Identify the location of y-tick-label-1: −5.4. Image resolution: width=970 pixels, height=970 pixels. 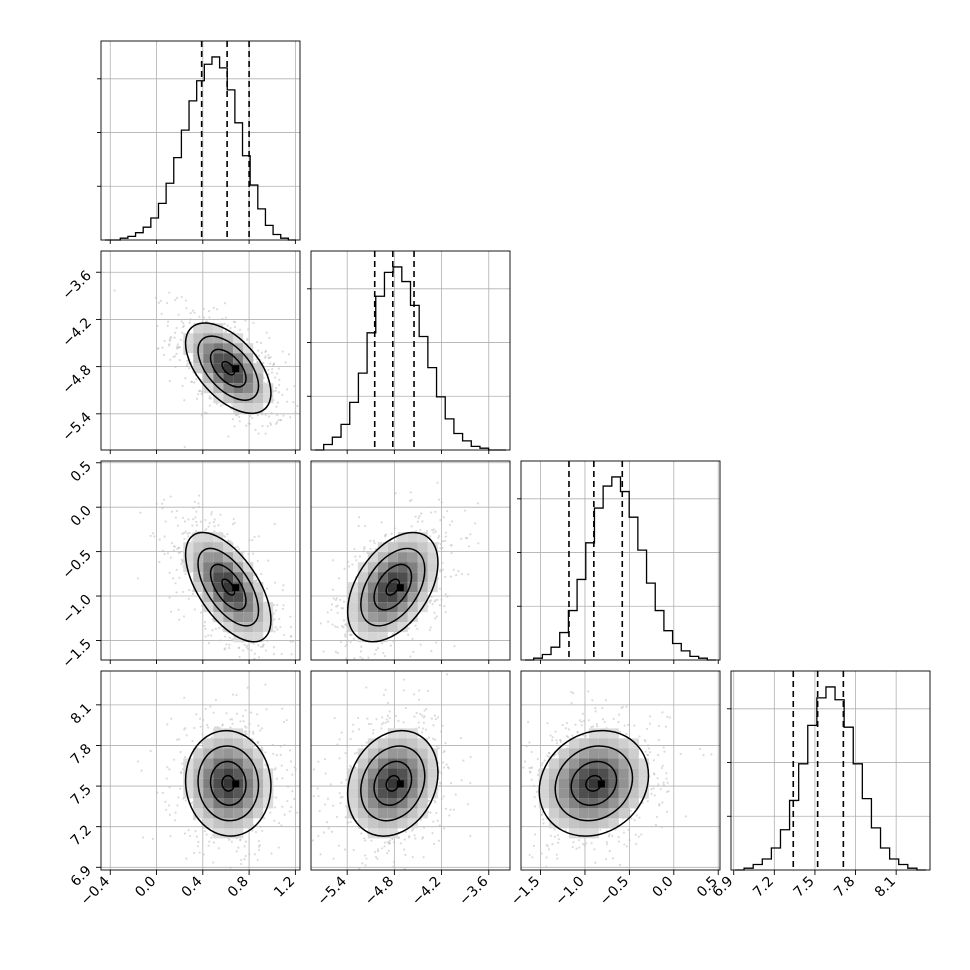
(76, 426).